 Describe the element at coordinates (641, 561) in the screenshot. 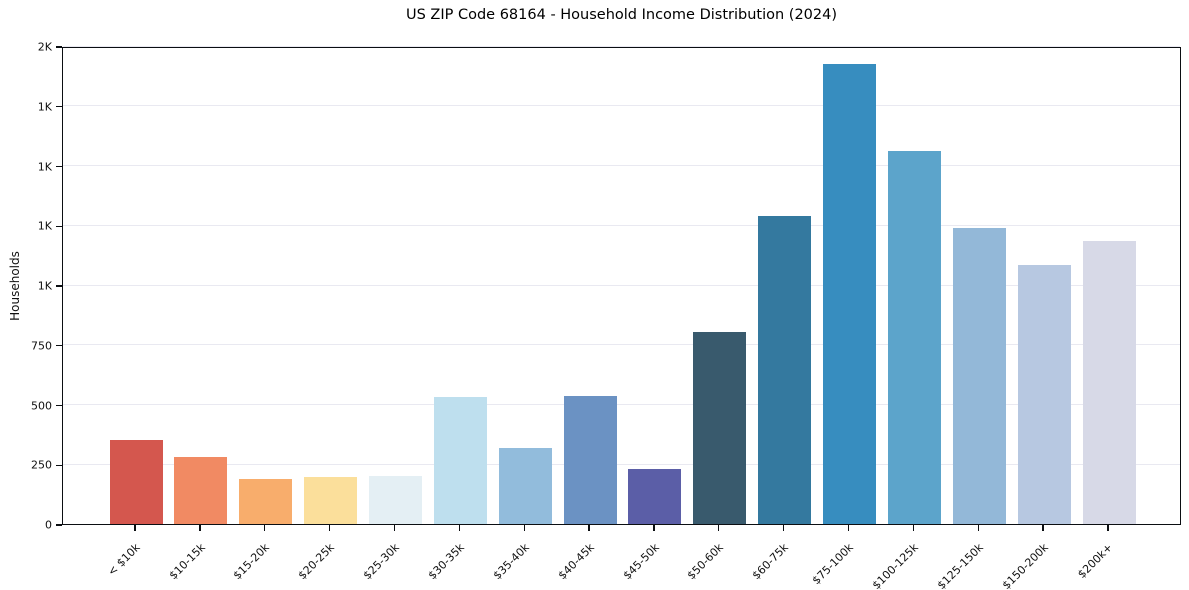

I see `x-tick-label: $45-50k` at that location.